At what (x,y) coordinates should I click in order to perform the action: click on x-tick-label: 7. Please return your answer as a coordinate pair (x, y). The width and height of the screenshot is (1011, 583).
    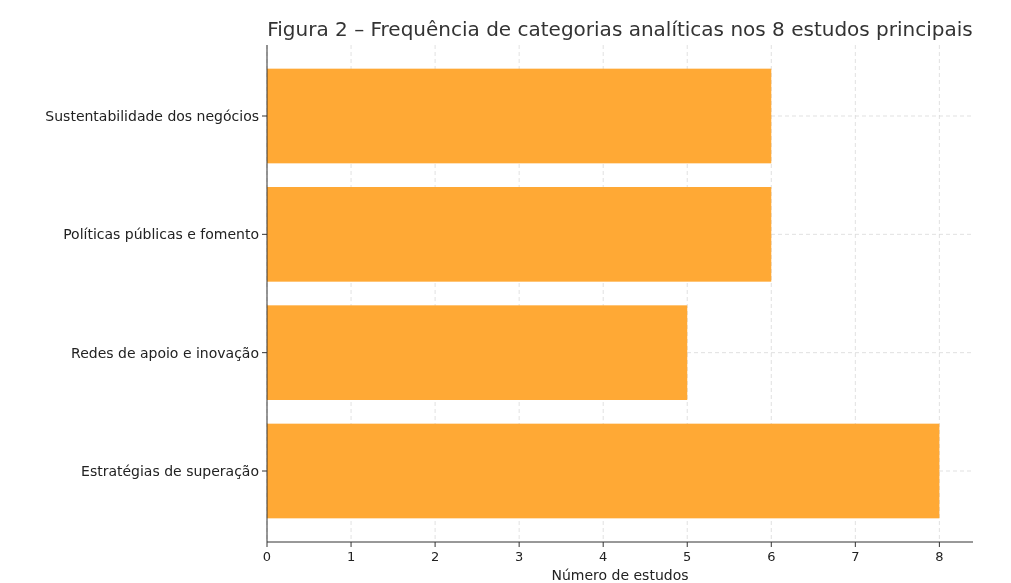
    Looking at the image, I should click on (855, 556).